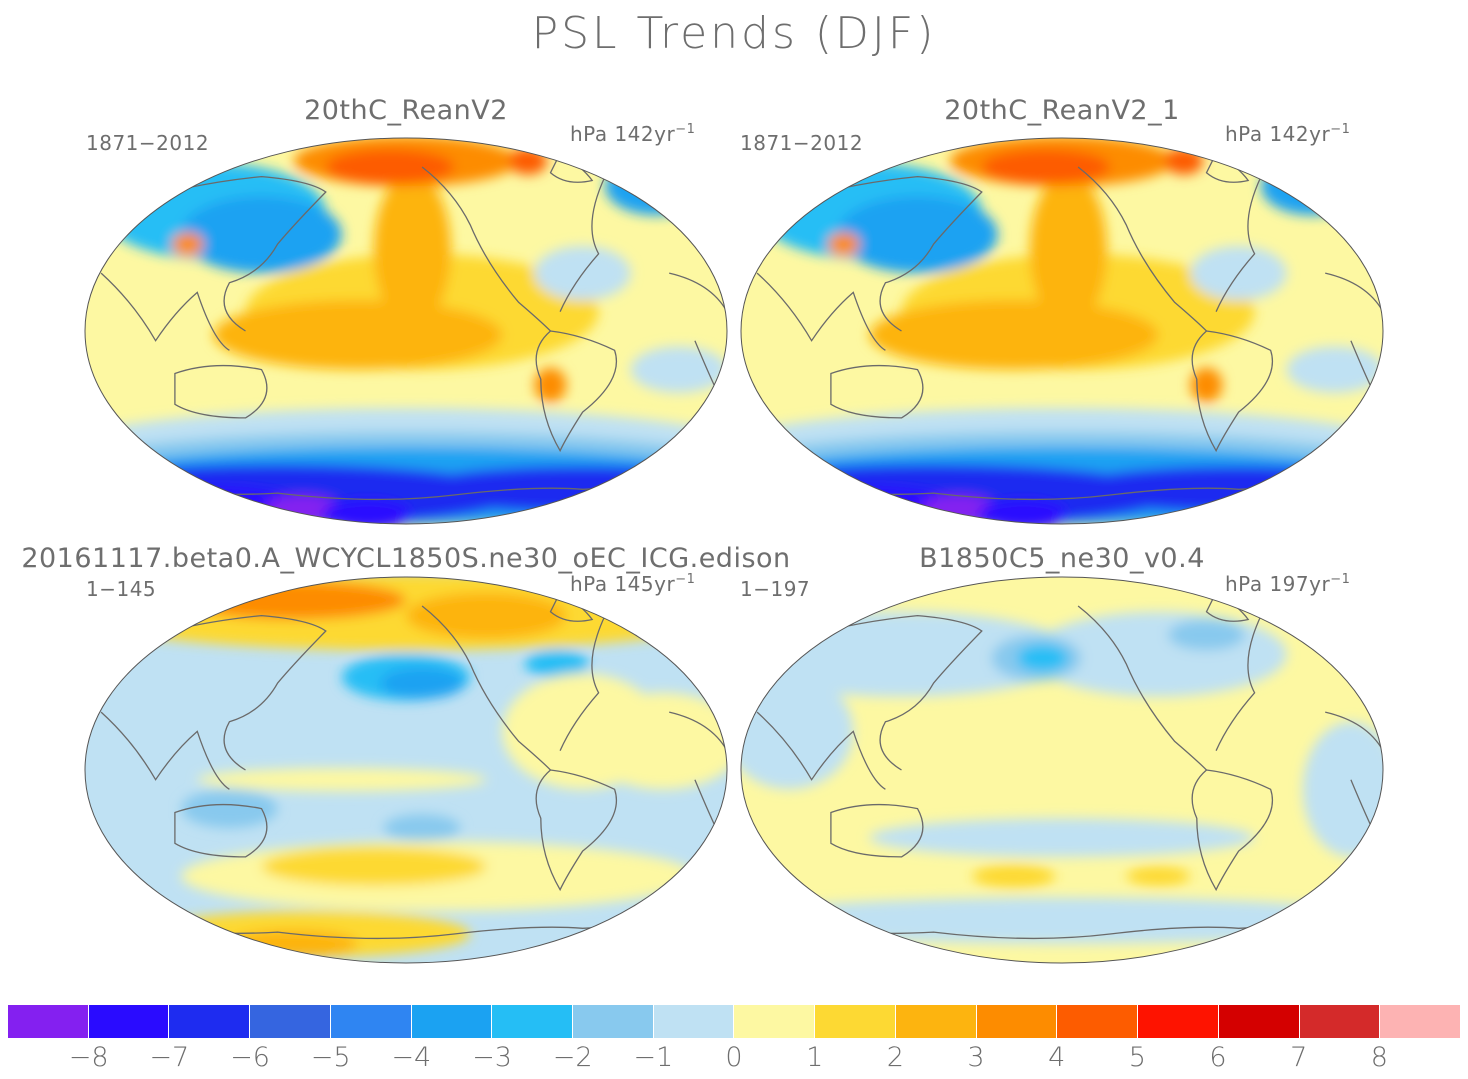 This screenshot has height=1079, width=1468. Describe the element at coordinates (1218, 1057) in the screenshot. I see `colorbar-tick-label: 6` at that location.